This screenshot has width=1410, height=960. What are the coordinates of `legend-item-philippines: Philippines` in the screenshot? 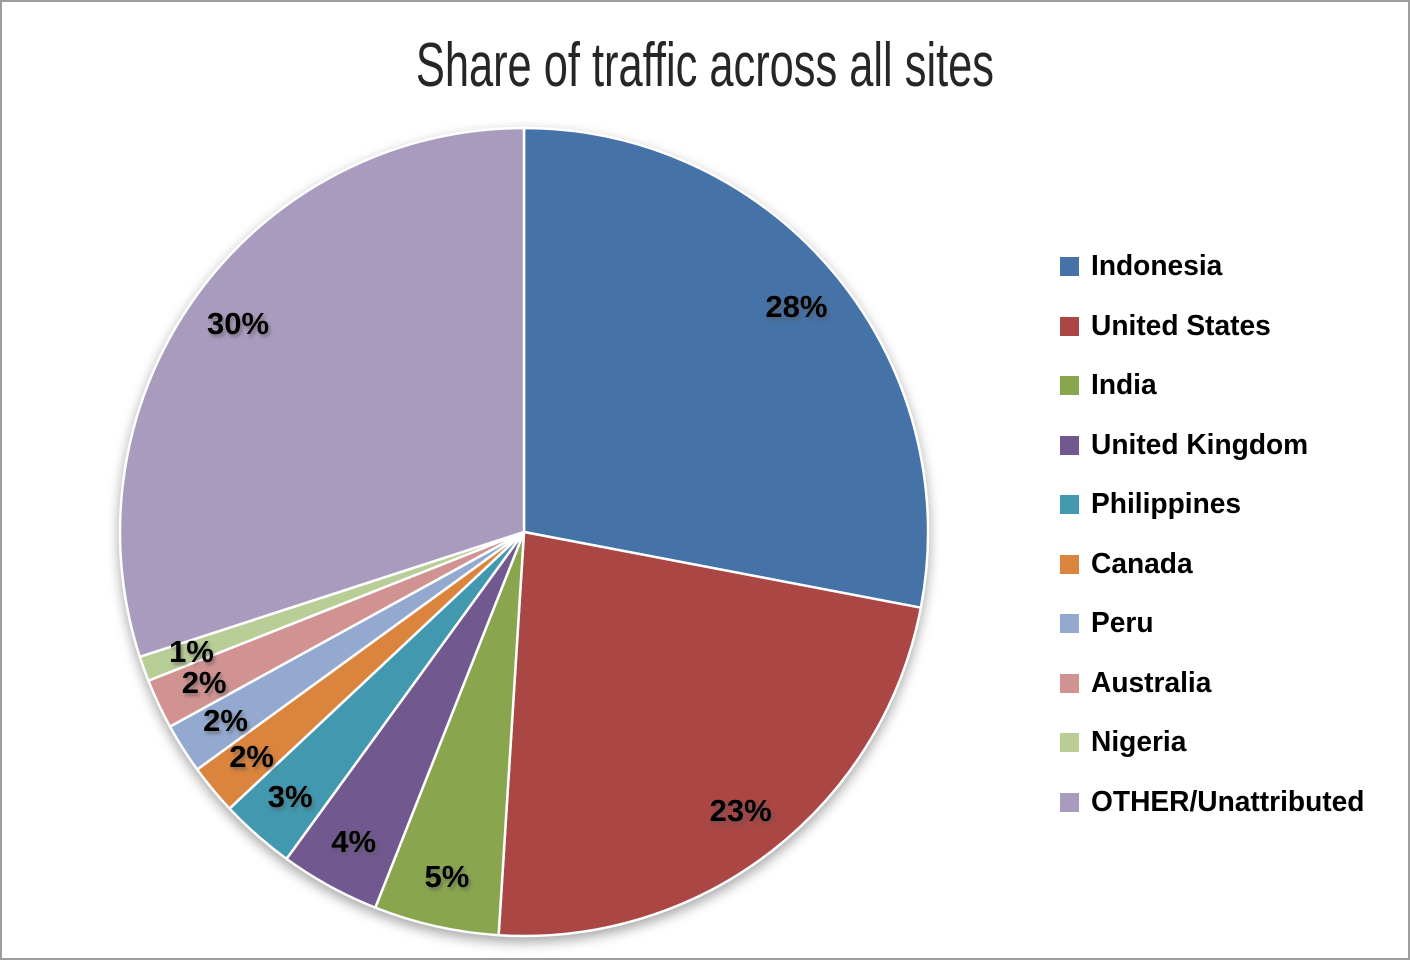 It's located at (1216, 505).